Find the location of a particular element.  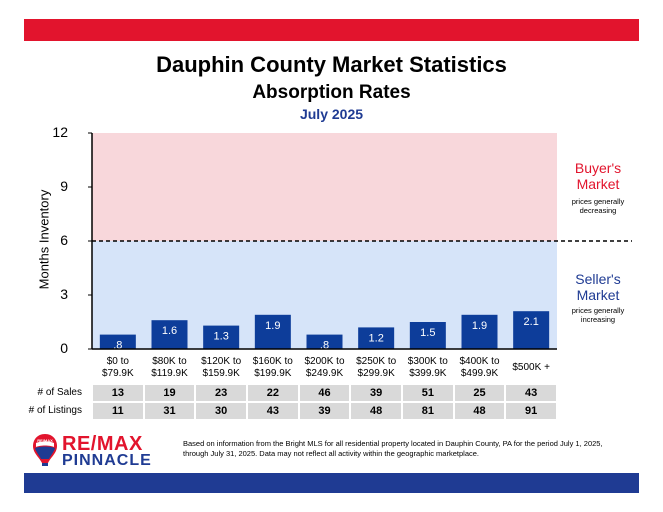

y-tick-3: 3 is located at coordinates (64, 294).